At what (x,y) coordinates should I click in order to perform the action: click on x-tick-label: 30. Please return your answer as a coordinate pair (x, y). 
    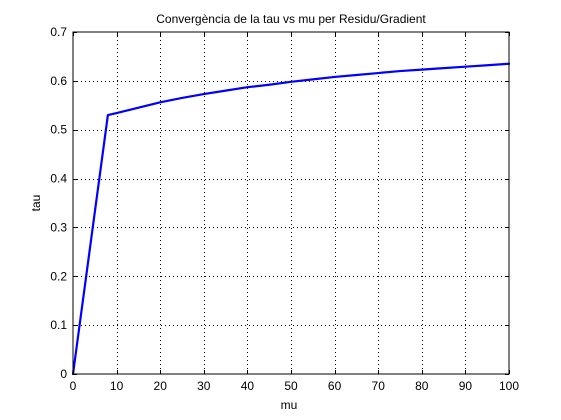
    Looking at the image, I should click on (204, 386).